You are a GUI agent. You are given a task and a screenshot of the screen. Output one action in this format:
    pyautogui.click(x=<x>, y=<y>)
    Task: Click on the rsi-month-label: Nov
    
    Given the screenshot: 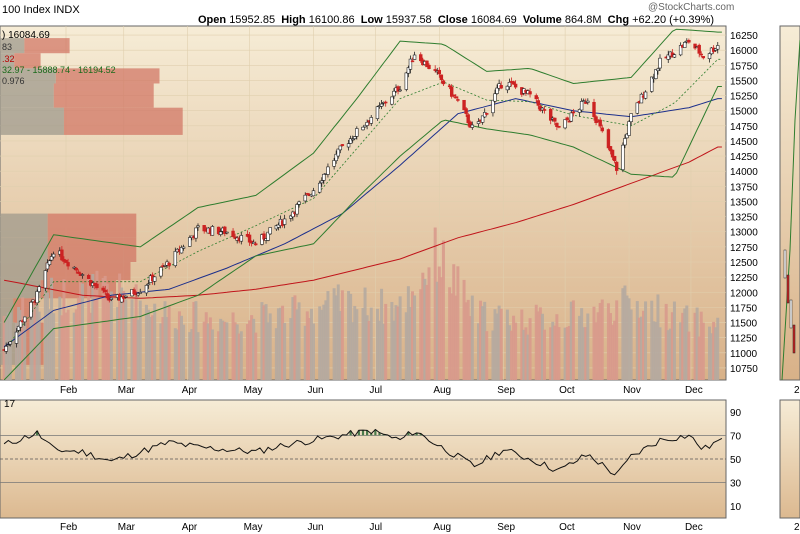 What is the action you would take?
    pyautogui.click(x=632, y=527)
    